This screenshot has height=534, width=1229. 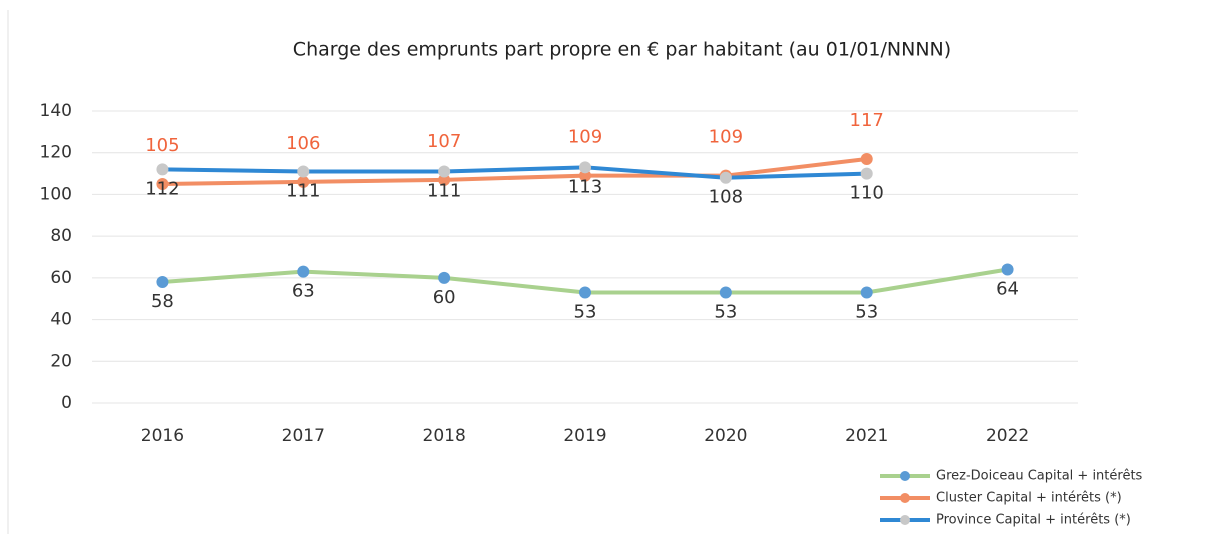 What do you see at coordinates (56, 153) in the screenshot?
I see `y-tick-label: 120` at bounding box center [56, 153].